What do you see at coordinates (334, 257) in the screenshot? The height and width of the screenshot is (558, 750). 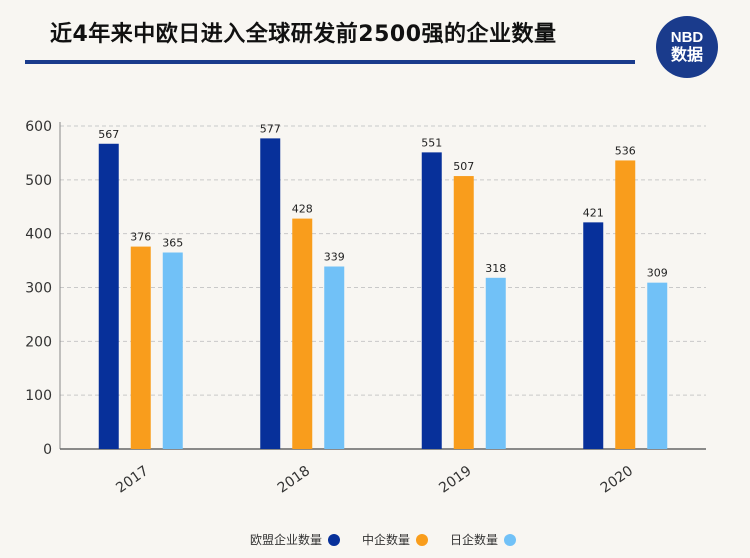 I see `data-label: 339` at bounding box center [334, 257].